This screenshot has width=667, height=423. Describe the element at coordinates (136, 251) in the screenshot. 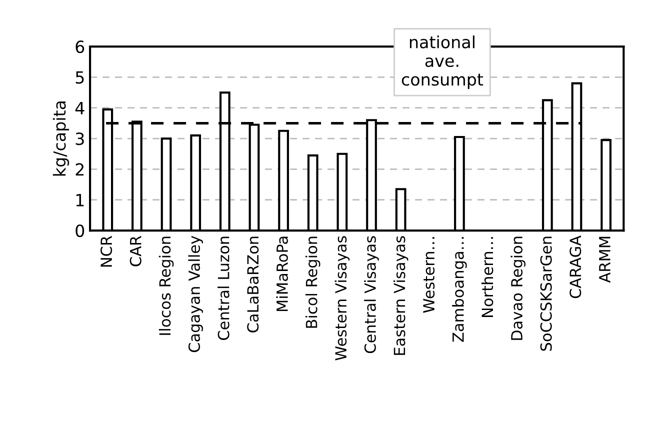

I see `x-tick-label: CAR` at that location.